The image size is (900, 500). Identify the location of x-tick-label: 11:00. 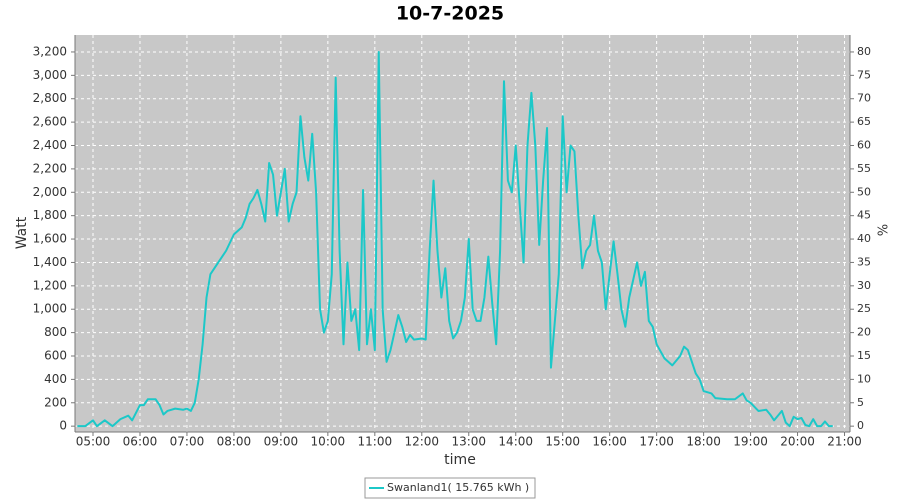
(375, 442).